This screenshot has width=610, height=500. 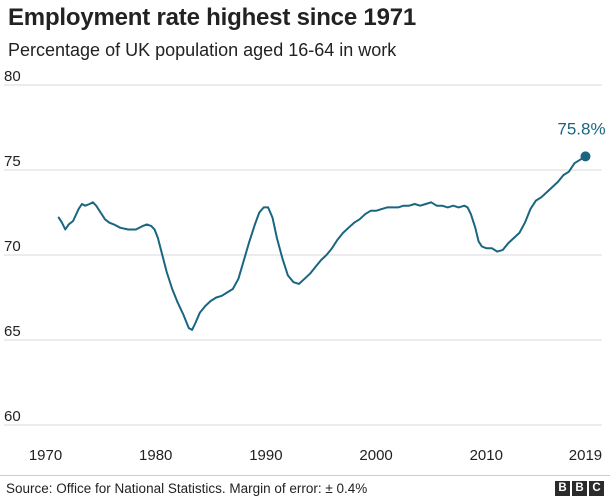 I want to click on y-tick-label-70: 70, so click(x=12, y=246).